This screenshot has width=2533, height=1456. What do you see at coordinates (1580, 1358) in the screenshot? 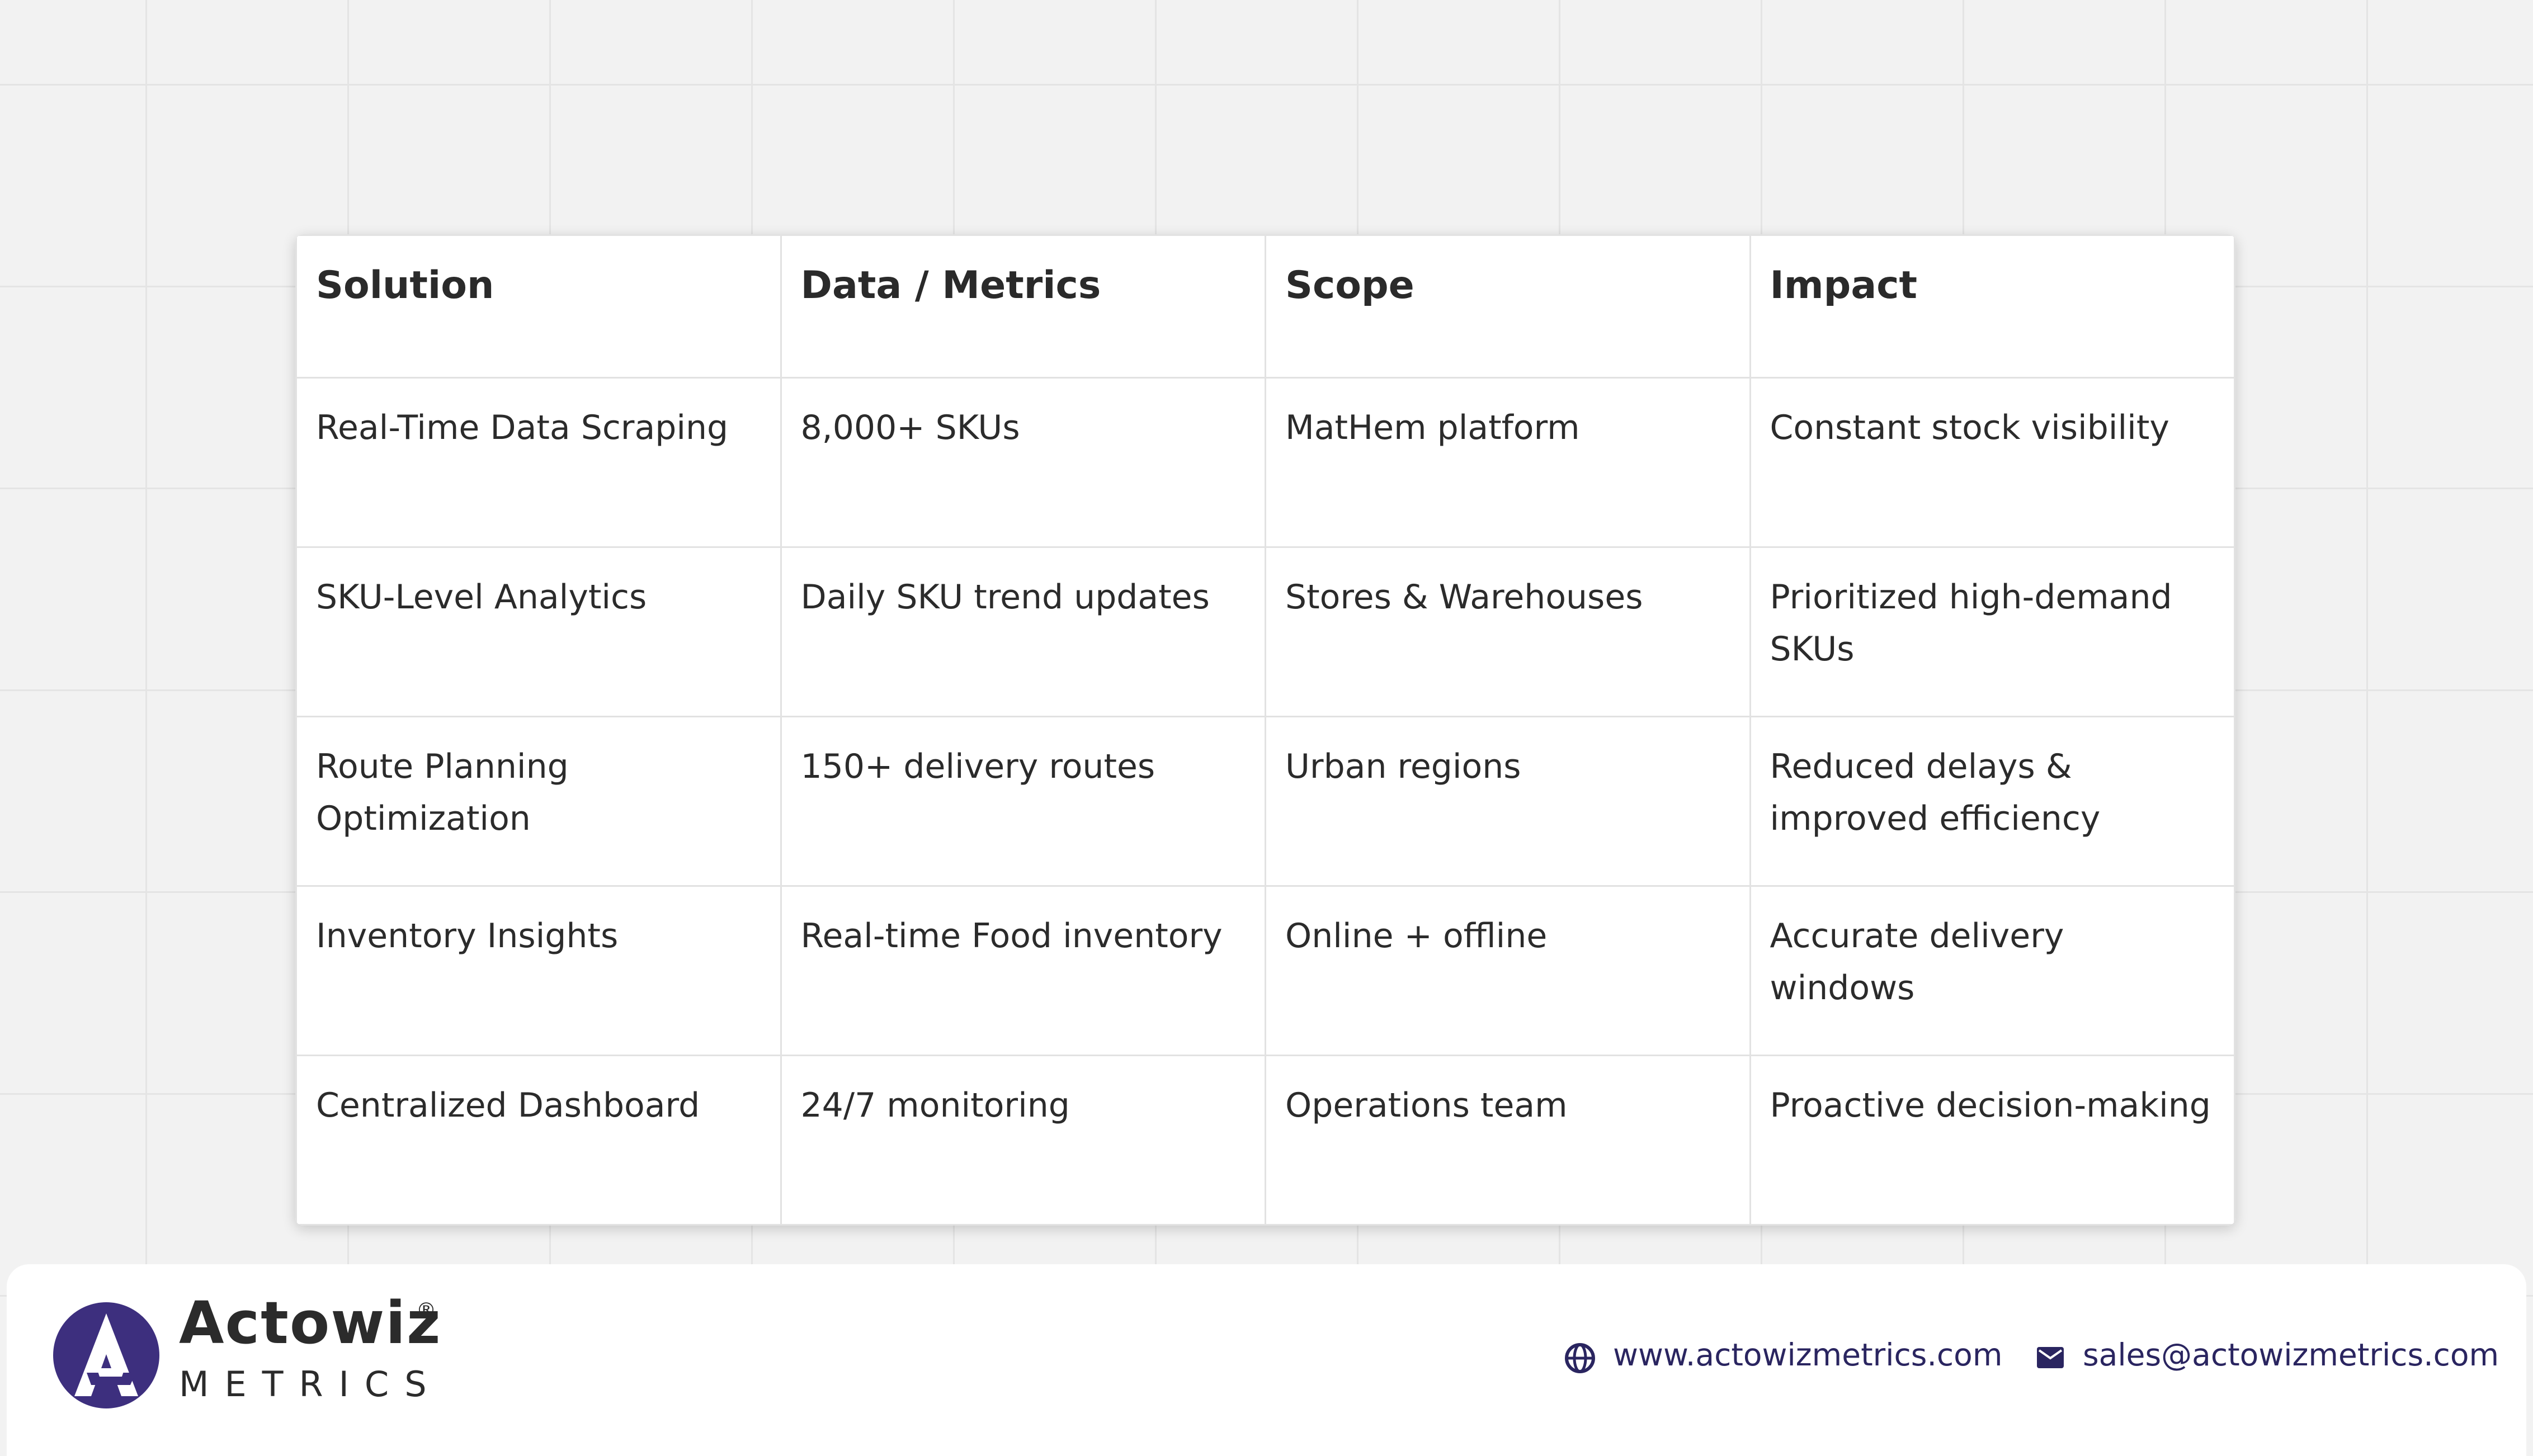
I see `globe-icon` at bounding box center [1580, 1358].